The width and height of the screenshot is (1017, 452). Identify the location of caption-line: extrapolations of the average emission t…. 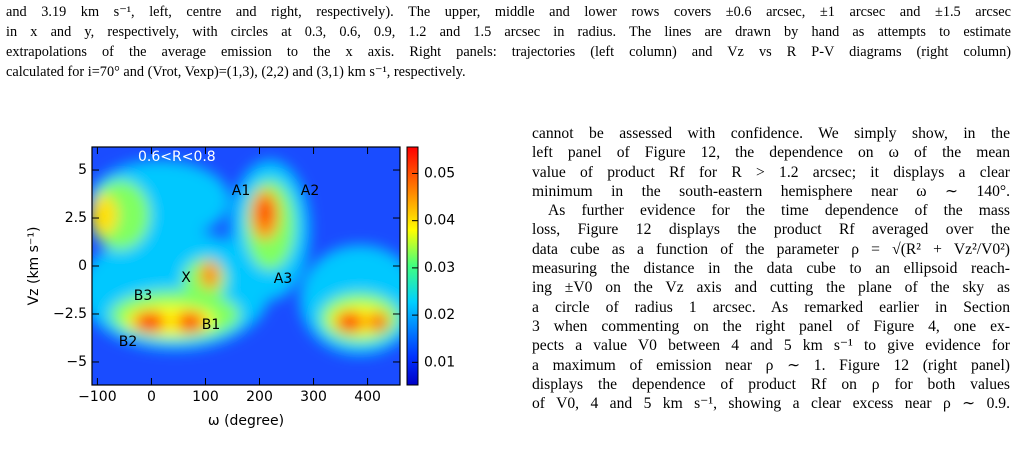
(508, 52).